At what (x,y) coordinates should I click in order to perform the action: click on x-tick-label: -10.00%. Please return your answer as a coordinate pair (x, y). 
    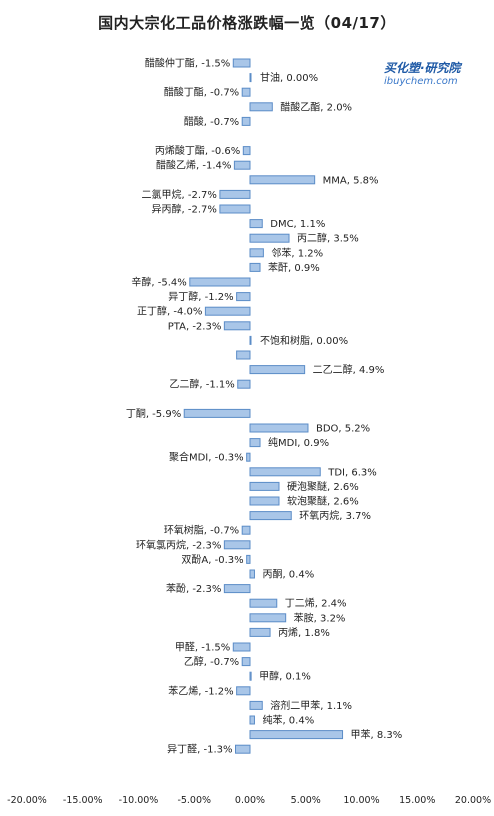
    Looking at the image, I should click on (139, 800).